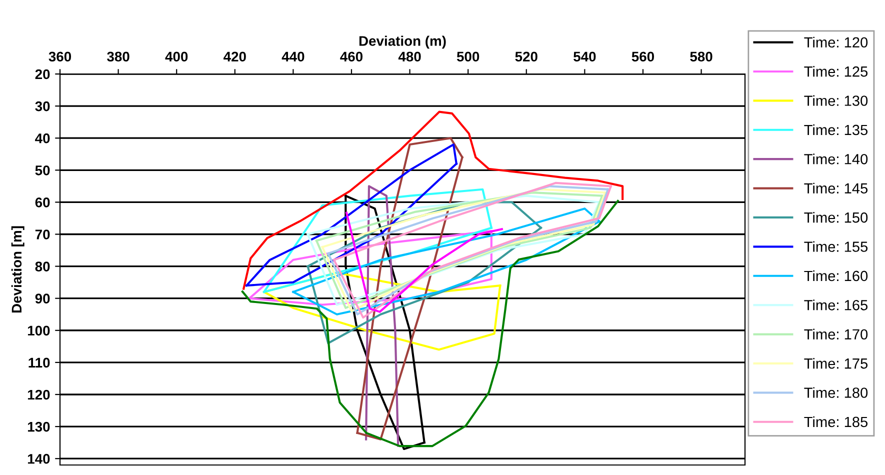 The width and height of the screenshot is (885, 475). Describe the element at coordinates (60, 57) in the screenshot. I see `x-tick-label: 360` at that location.